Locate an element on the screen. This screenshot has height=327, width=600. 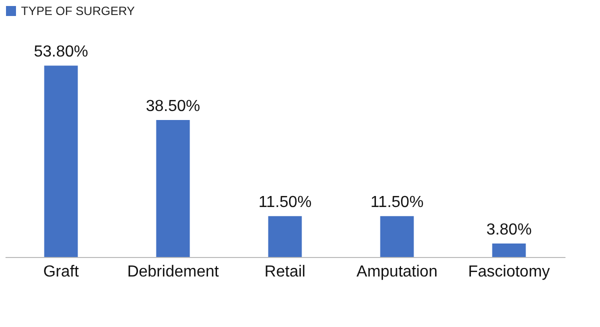
data-label: 3.80% is located at coordinates (509, 229).